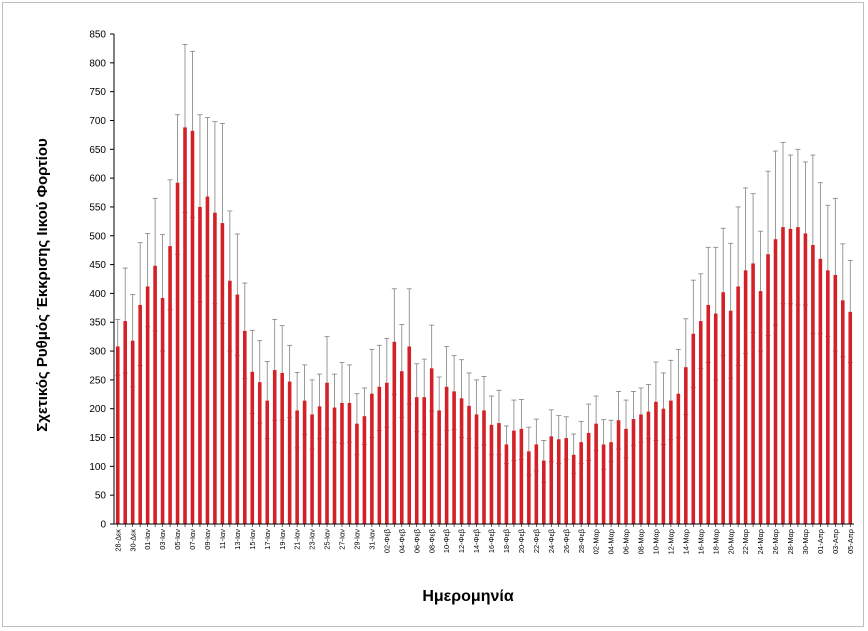 The height and width of the screenshot is (631, 868). Describe the element at coordinates (97, 323) in the screenshot. I see `y-tick-label: 350` at that location.